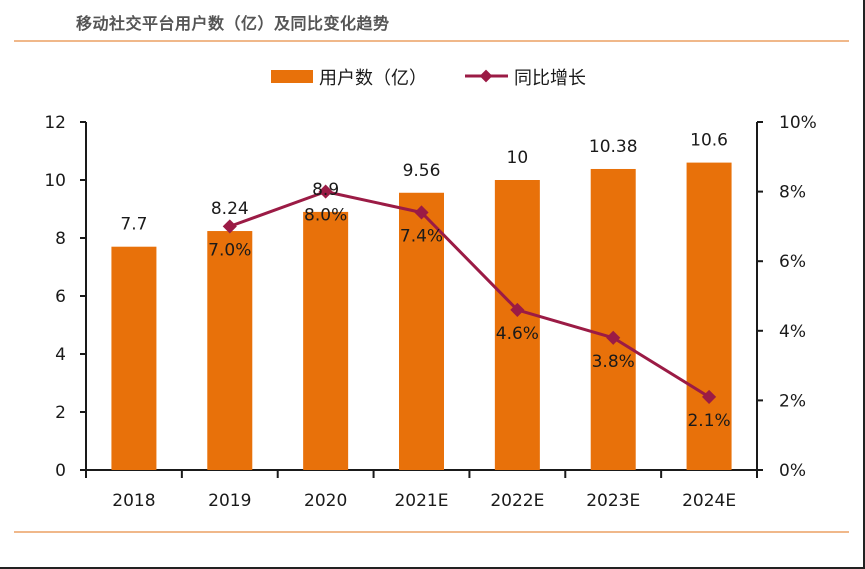 This screenshot has width=865, height=569. Describe the element at coordinates (613, 337) in the screenshot. I see `growth-point-2023E` at that location.